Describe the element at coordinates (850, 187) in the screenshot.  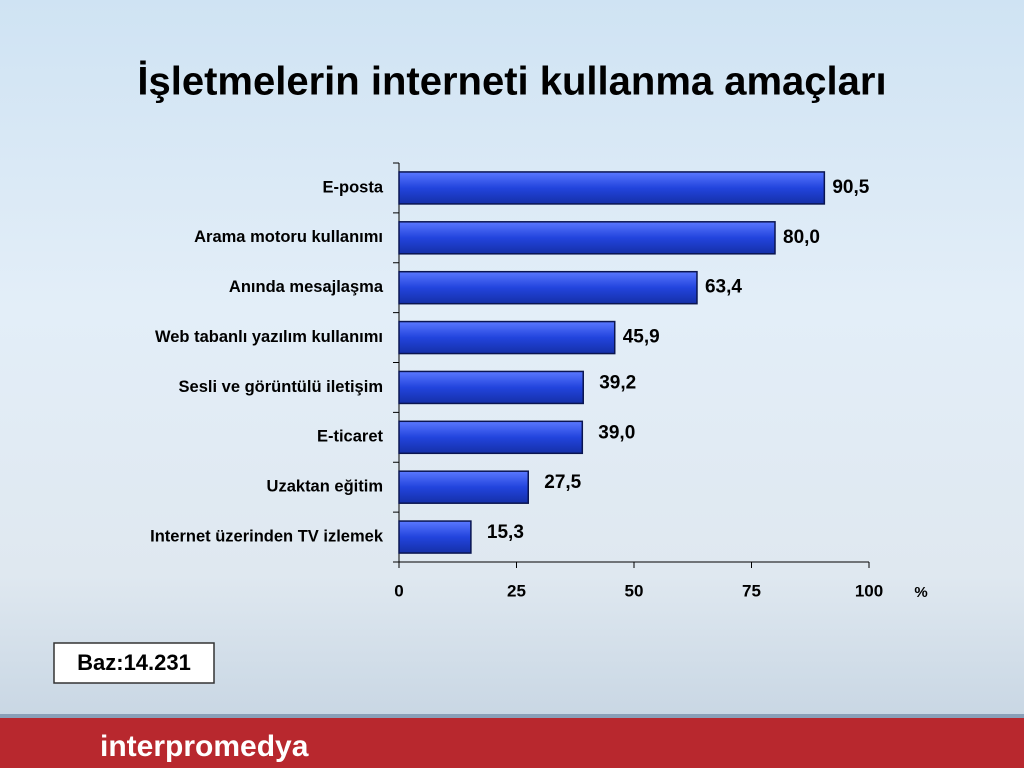
I see `value-label: 90,5` at that location.